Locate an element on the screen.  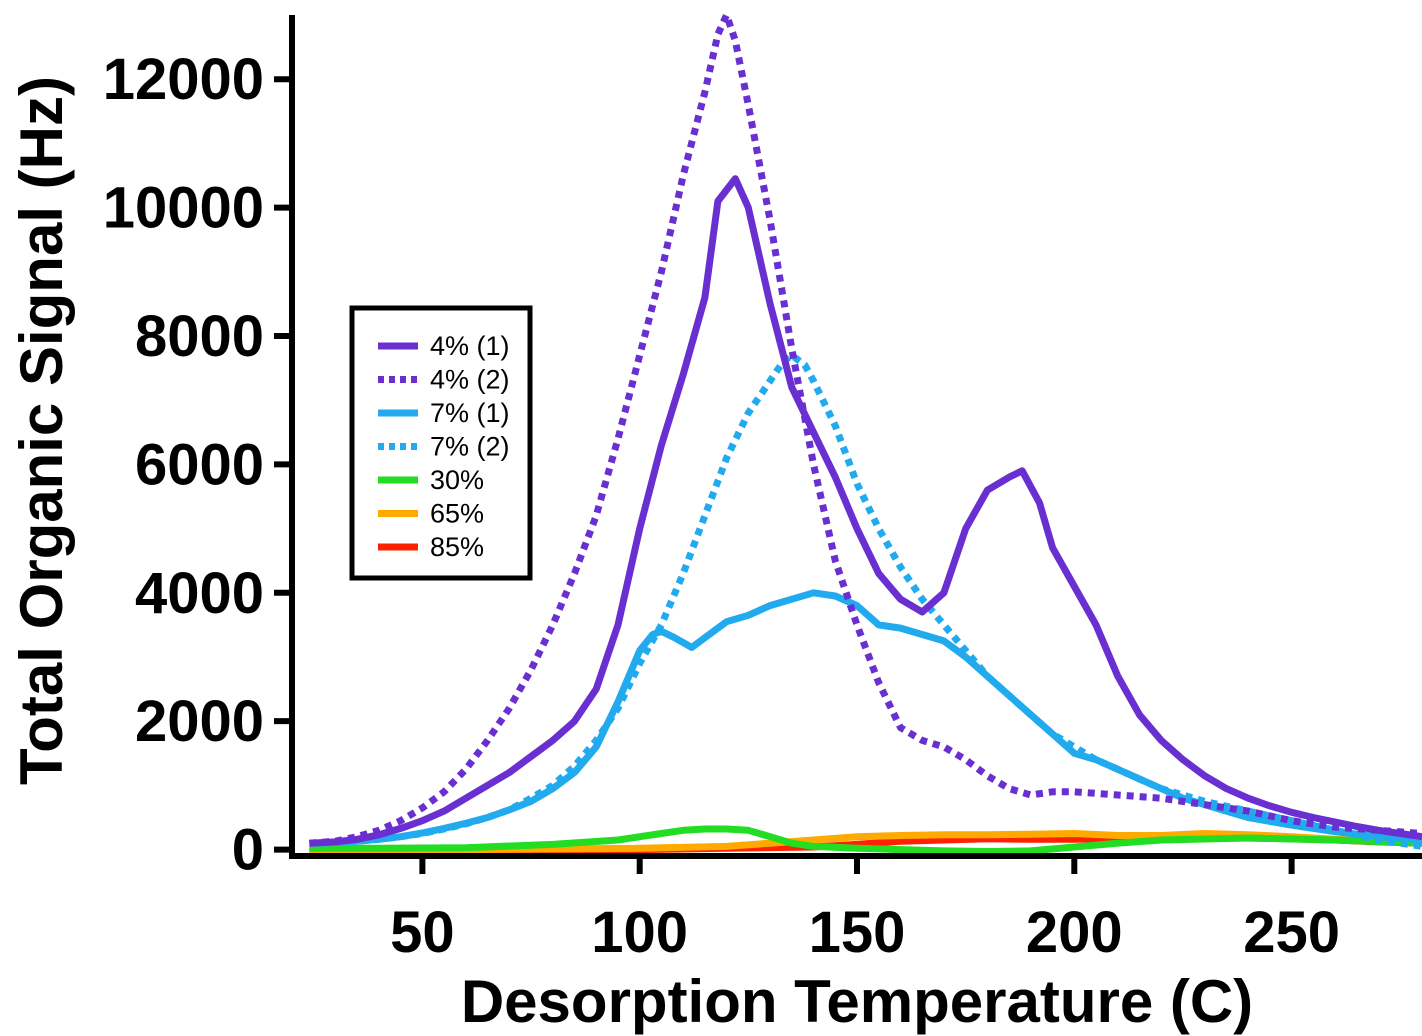
legend-label: 85% is located at coordinates (457, 547).